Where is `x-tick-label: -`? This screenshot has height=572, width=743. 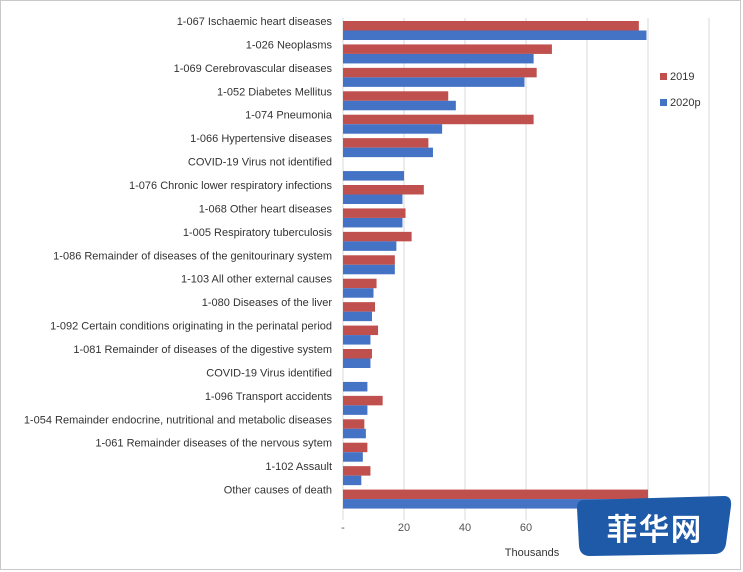 x-tick-label: - is located at coordinates (343, 528).